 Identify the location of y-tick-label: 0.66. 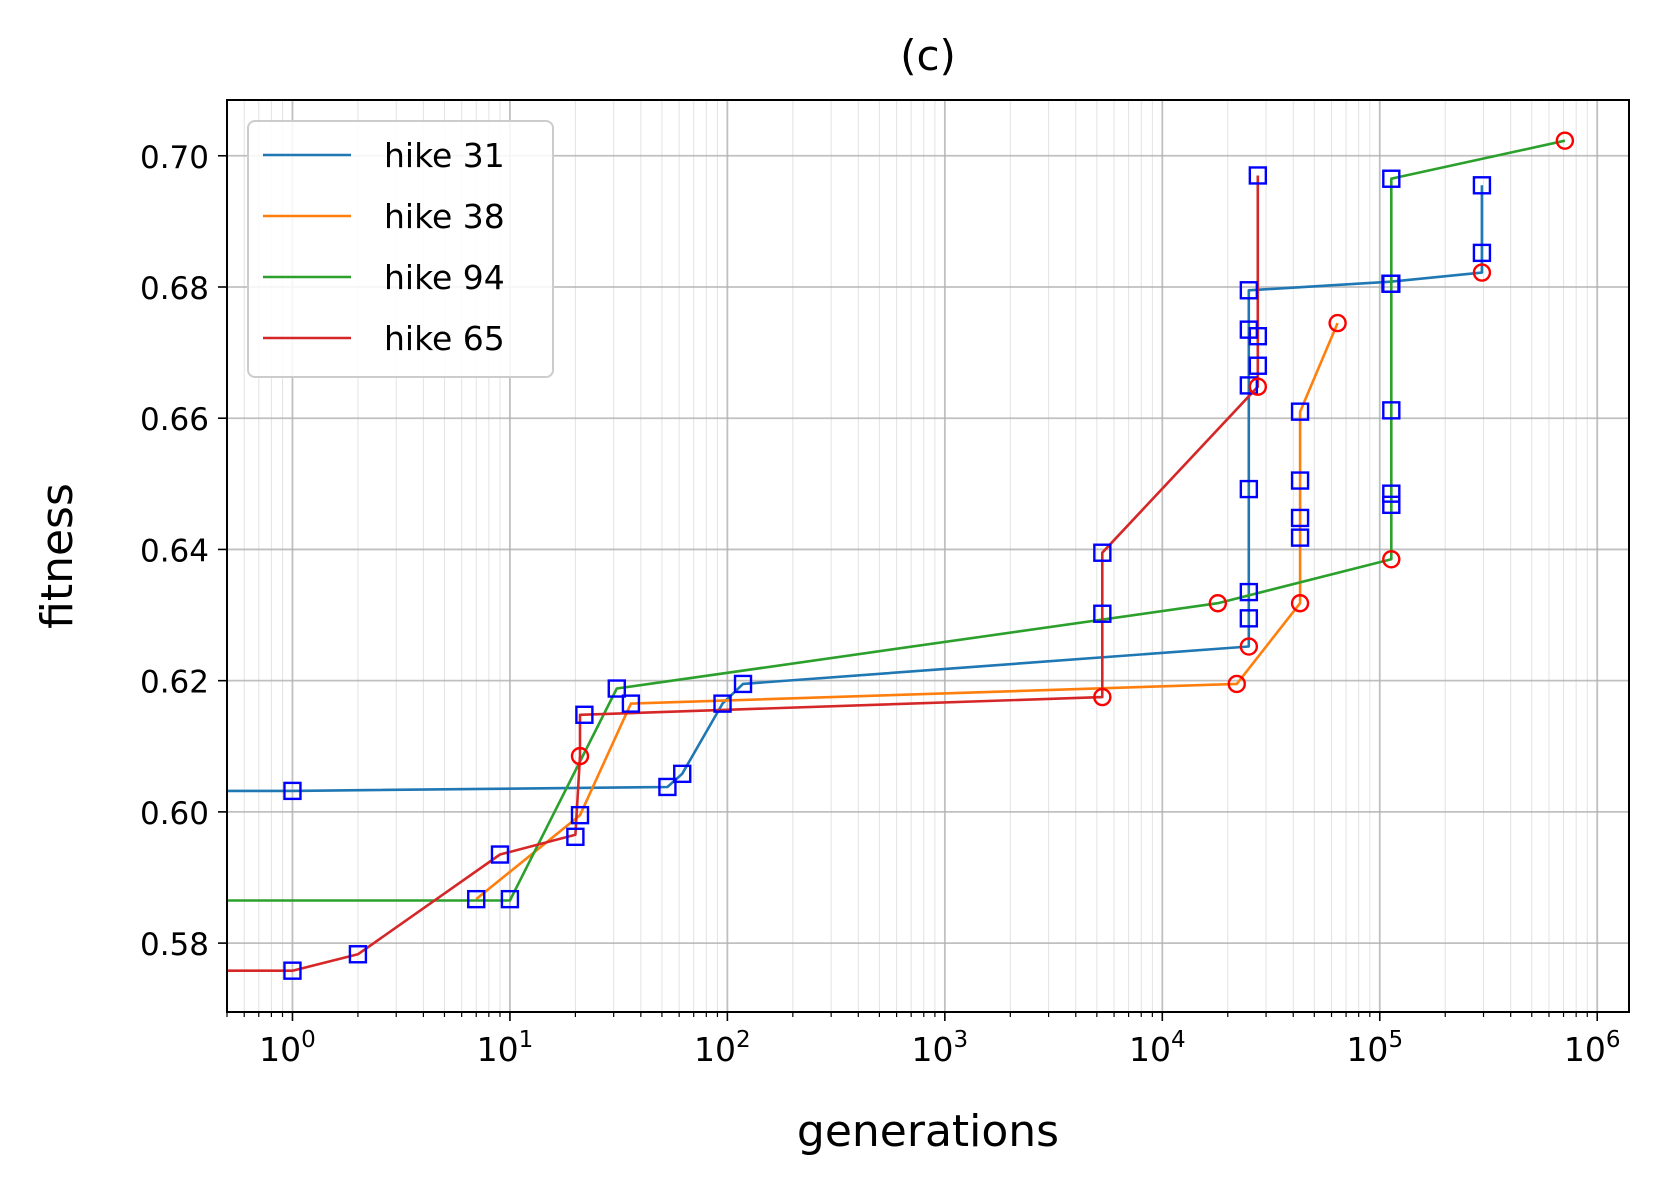
(174, 420).